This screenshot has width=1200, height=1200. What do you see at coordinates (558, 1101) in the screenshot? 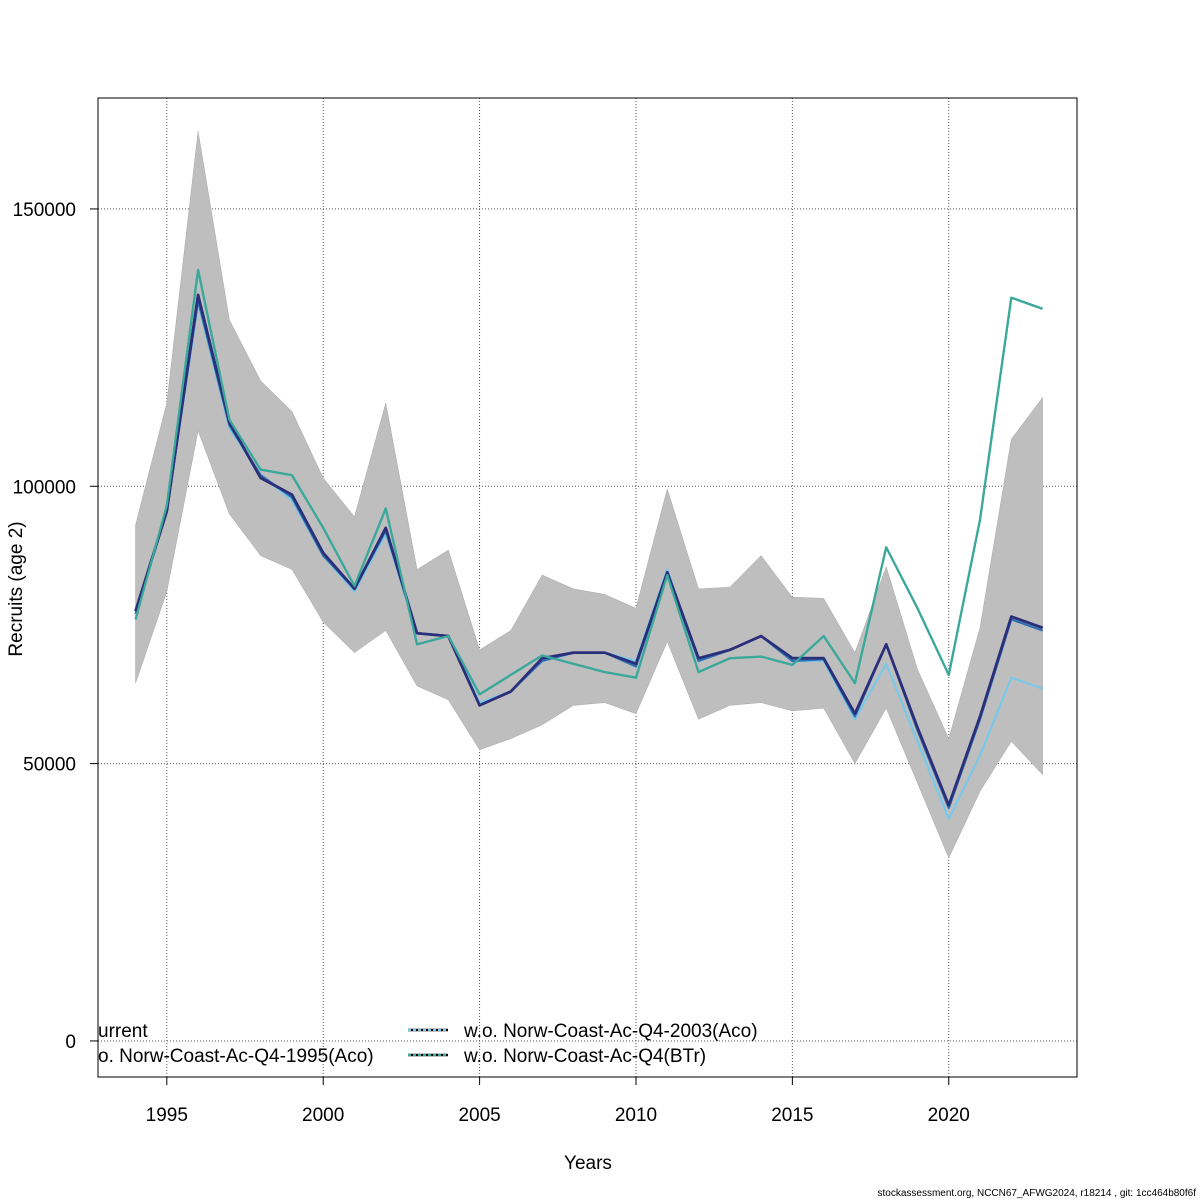
I see `x-axis: 1995 2000 2005 2010 2015 2020` at bounding box center [558, 1101].